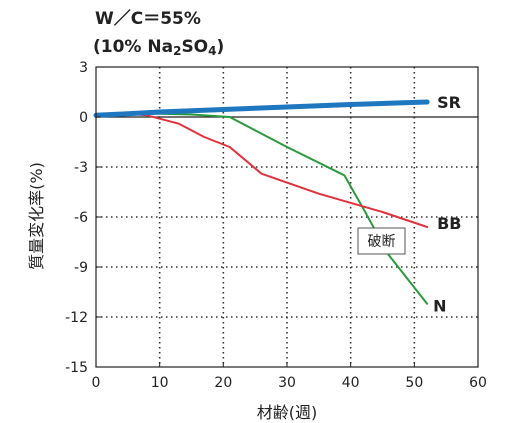  I want to click on x-tick-label: 0, so click(96, 383).